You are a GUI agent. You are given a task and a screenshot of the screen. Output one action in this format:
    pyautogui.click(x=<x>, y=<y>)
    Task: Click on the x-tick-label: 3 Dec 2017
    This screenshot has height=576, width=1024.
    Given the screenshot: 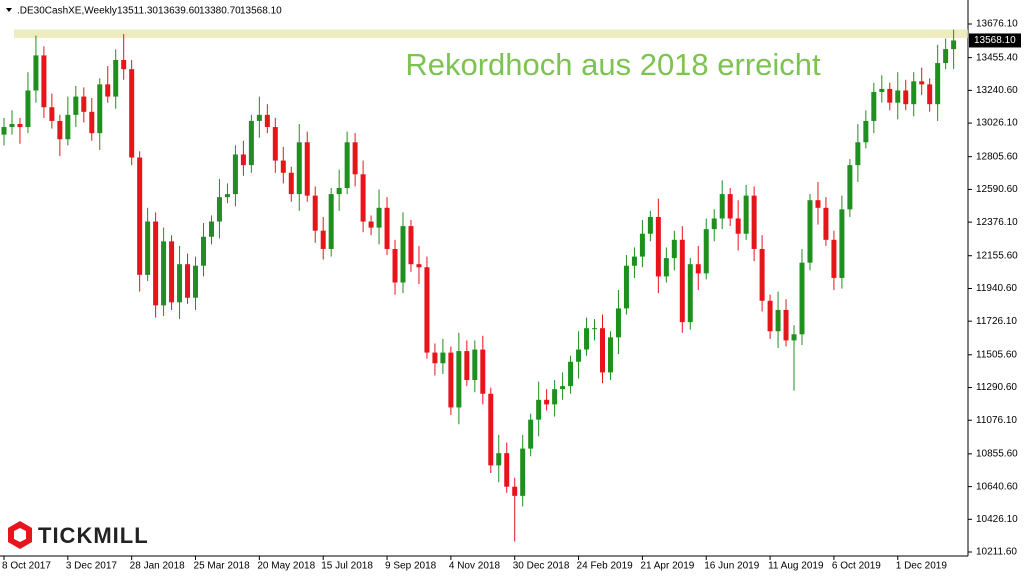 What is the action you would take?
    pyautogui.click(x=92, y=566)
    